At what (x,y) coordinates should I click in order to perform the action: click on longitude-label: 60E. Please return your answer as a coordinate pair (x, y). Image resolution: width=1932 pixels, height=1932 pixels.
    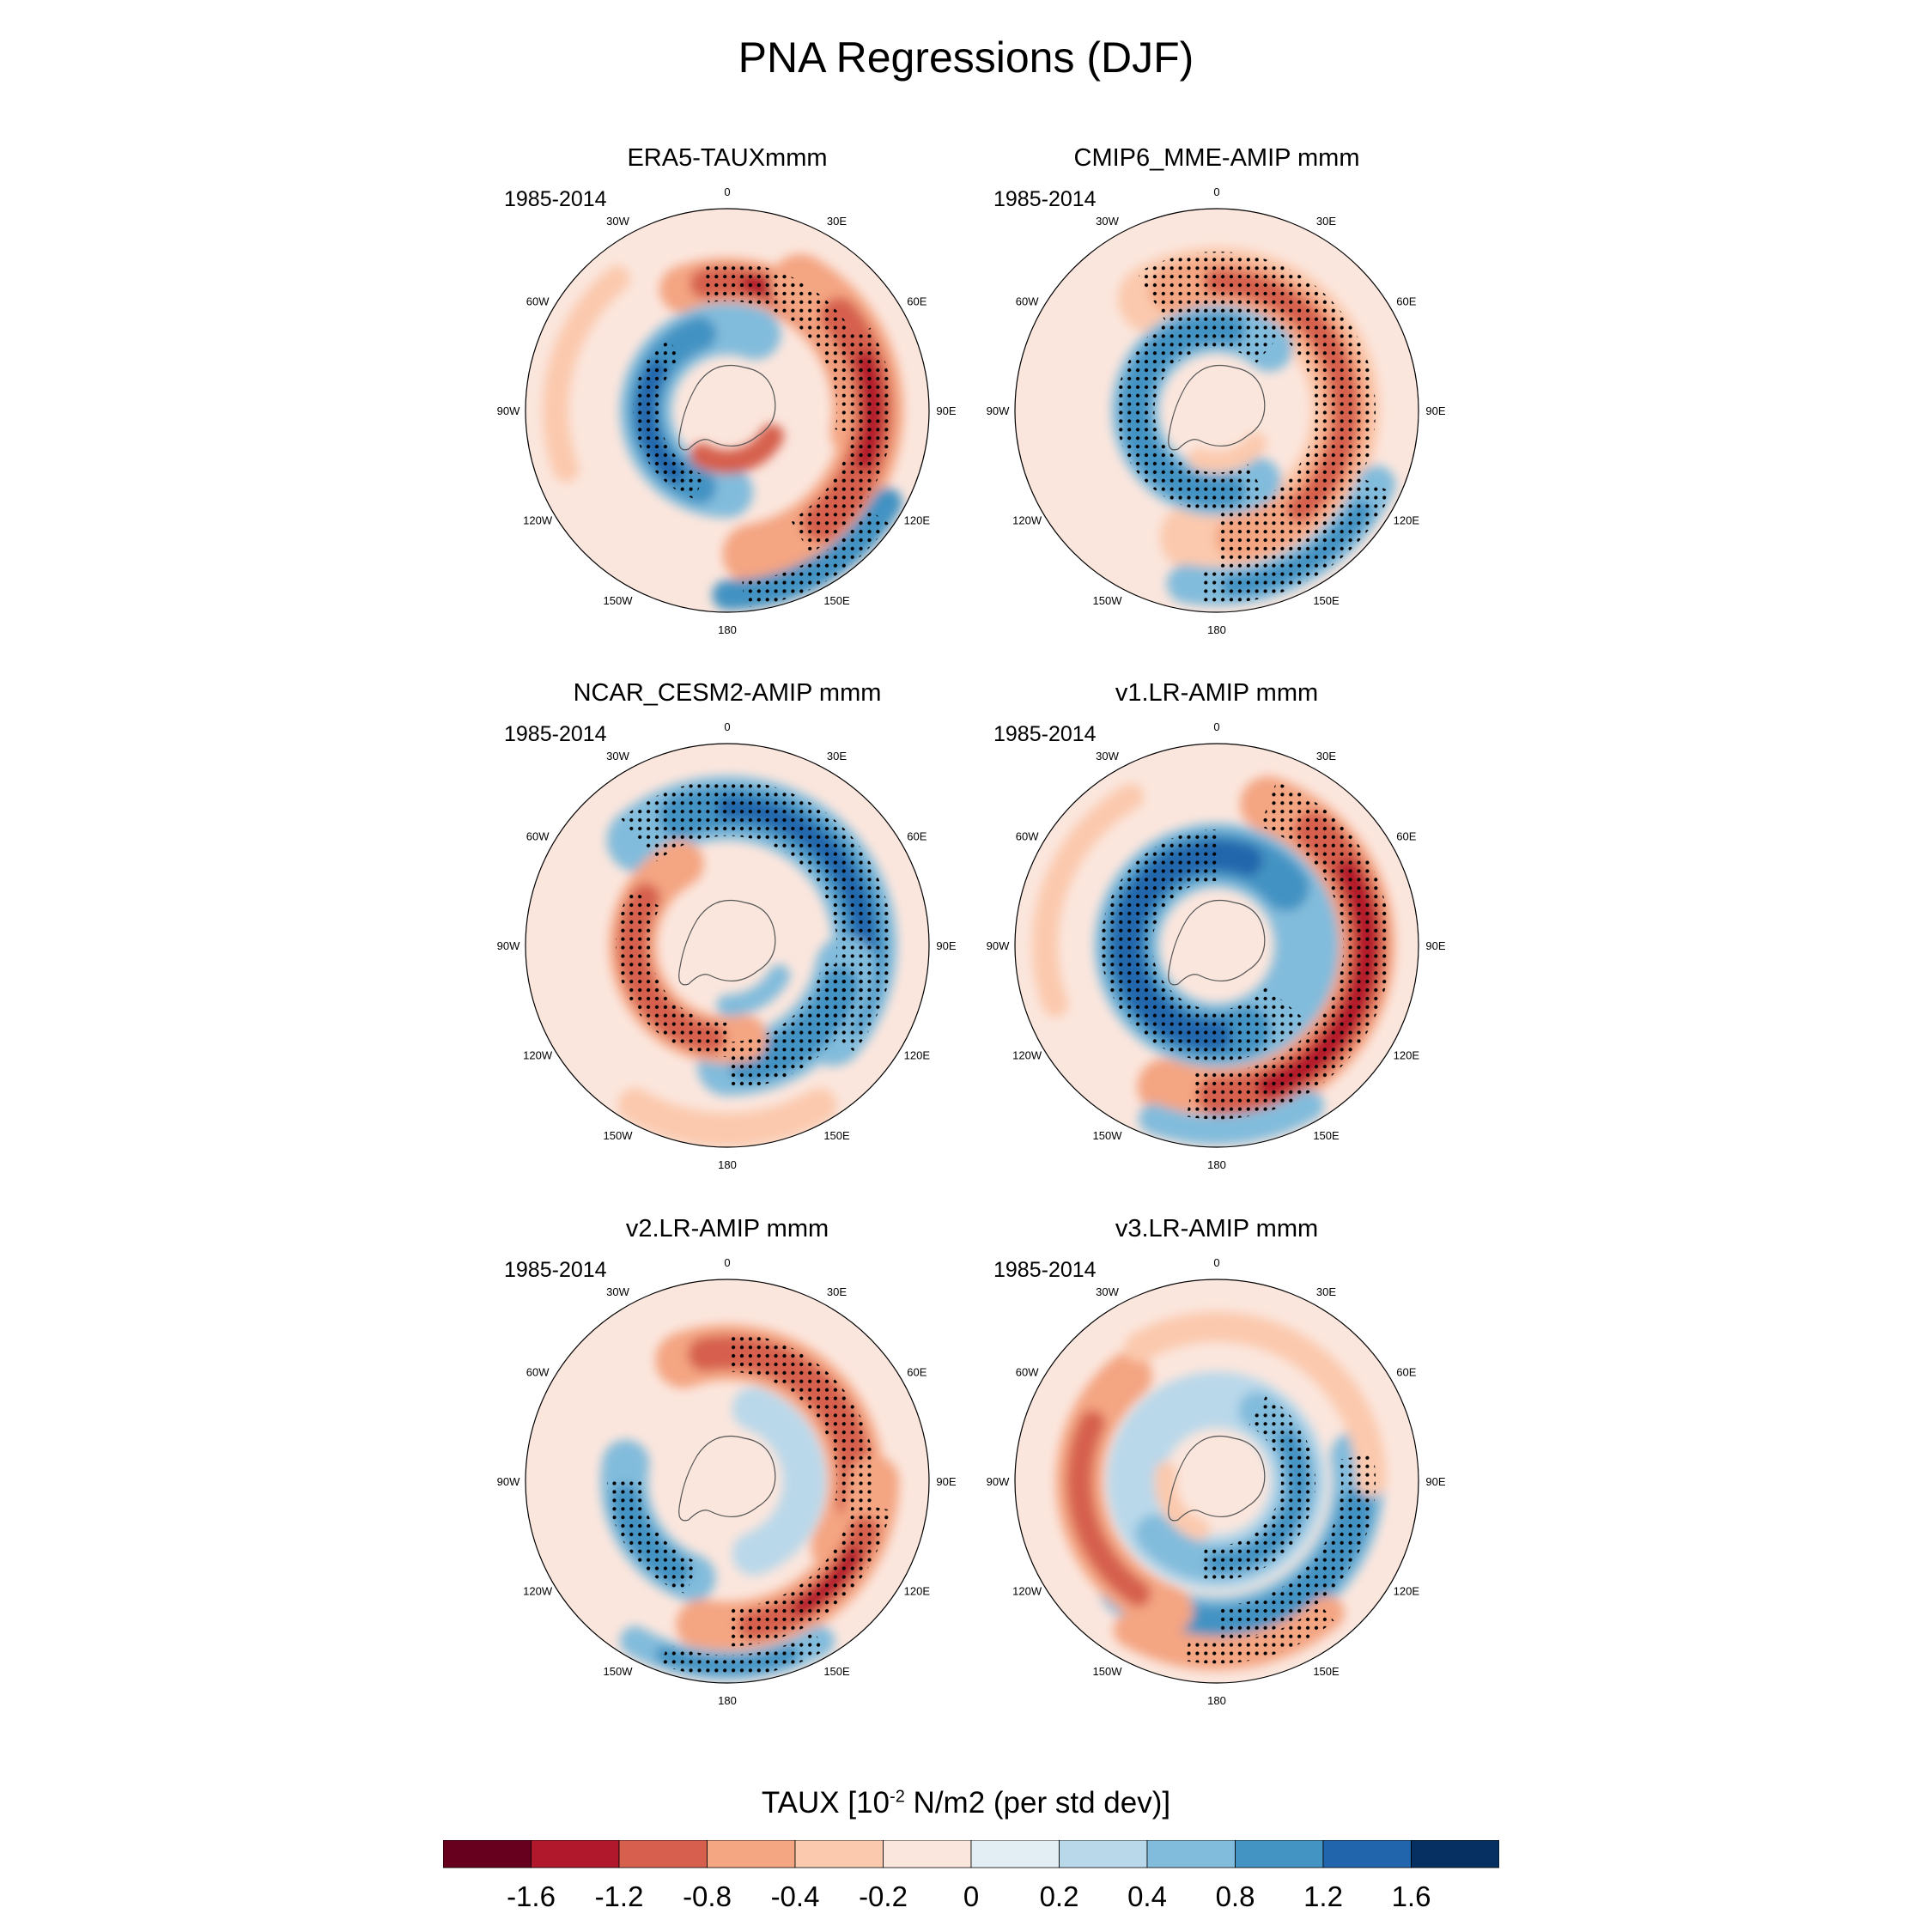
    Looking at the image, I should click on (1406, 301).